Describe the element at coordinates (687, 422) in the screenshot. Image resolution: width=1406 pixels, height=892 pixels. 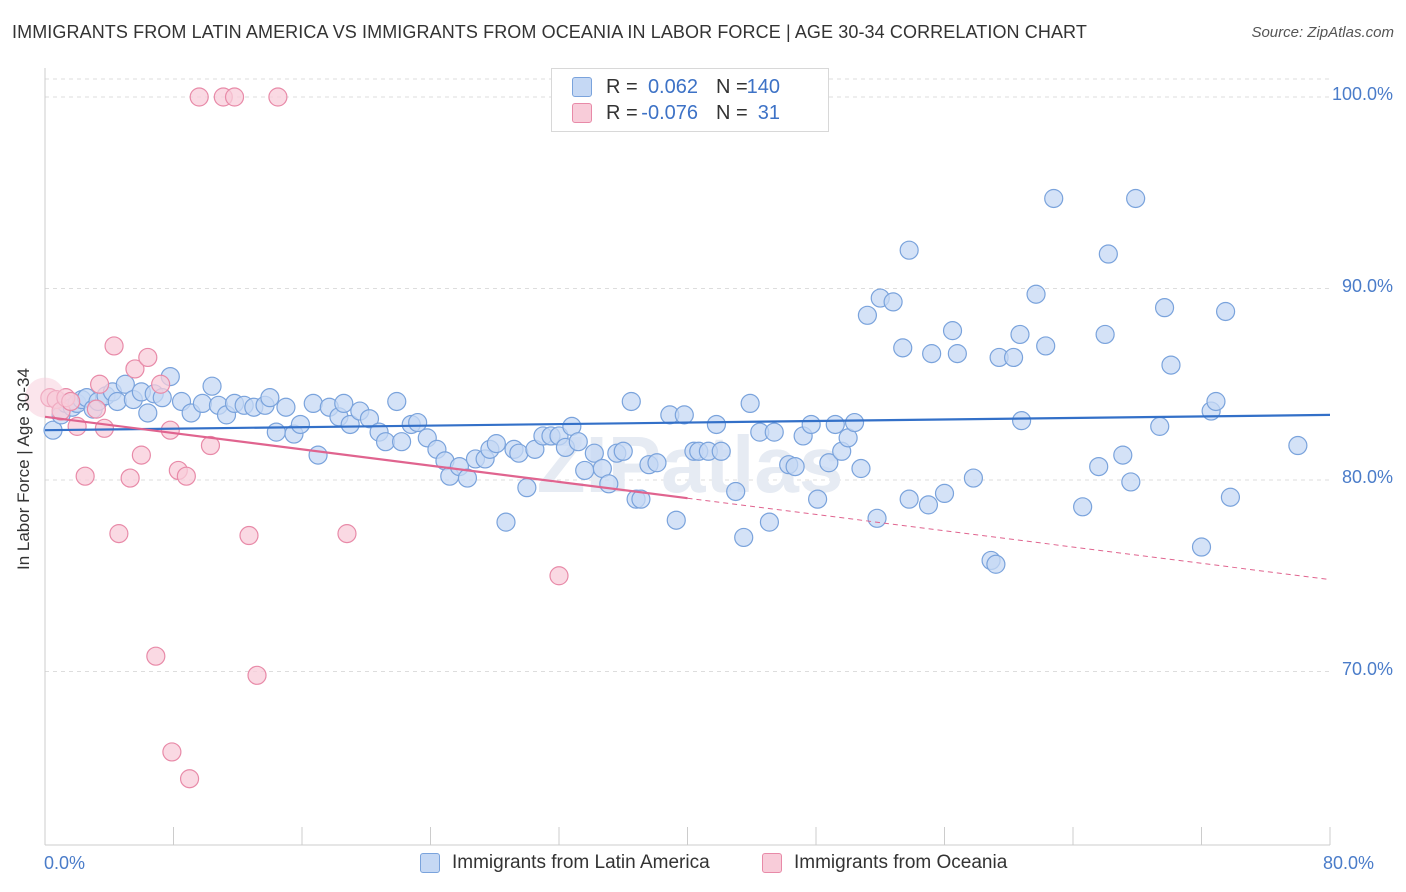
I see `latin-america-trend-line` at that location.